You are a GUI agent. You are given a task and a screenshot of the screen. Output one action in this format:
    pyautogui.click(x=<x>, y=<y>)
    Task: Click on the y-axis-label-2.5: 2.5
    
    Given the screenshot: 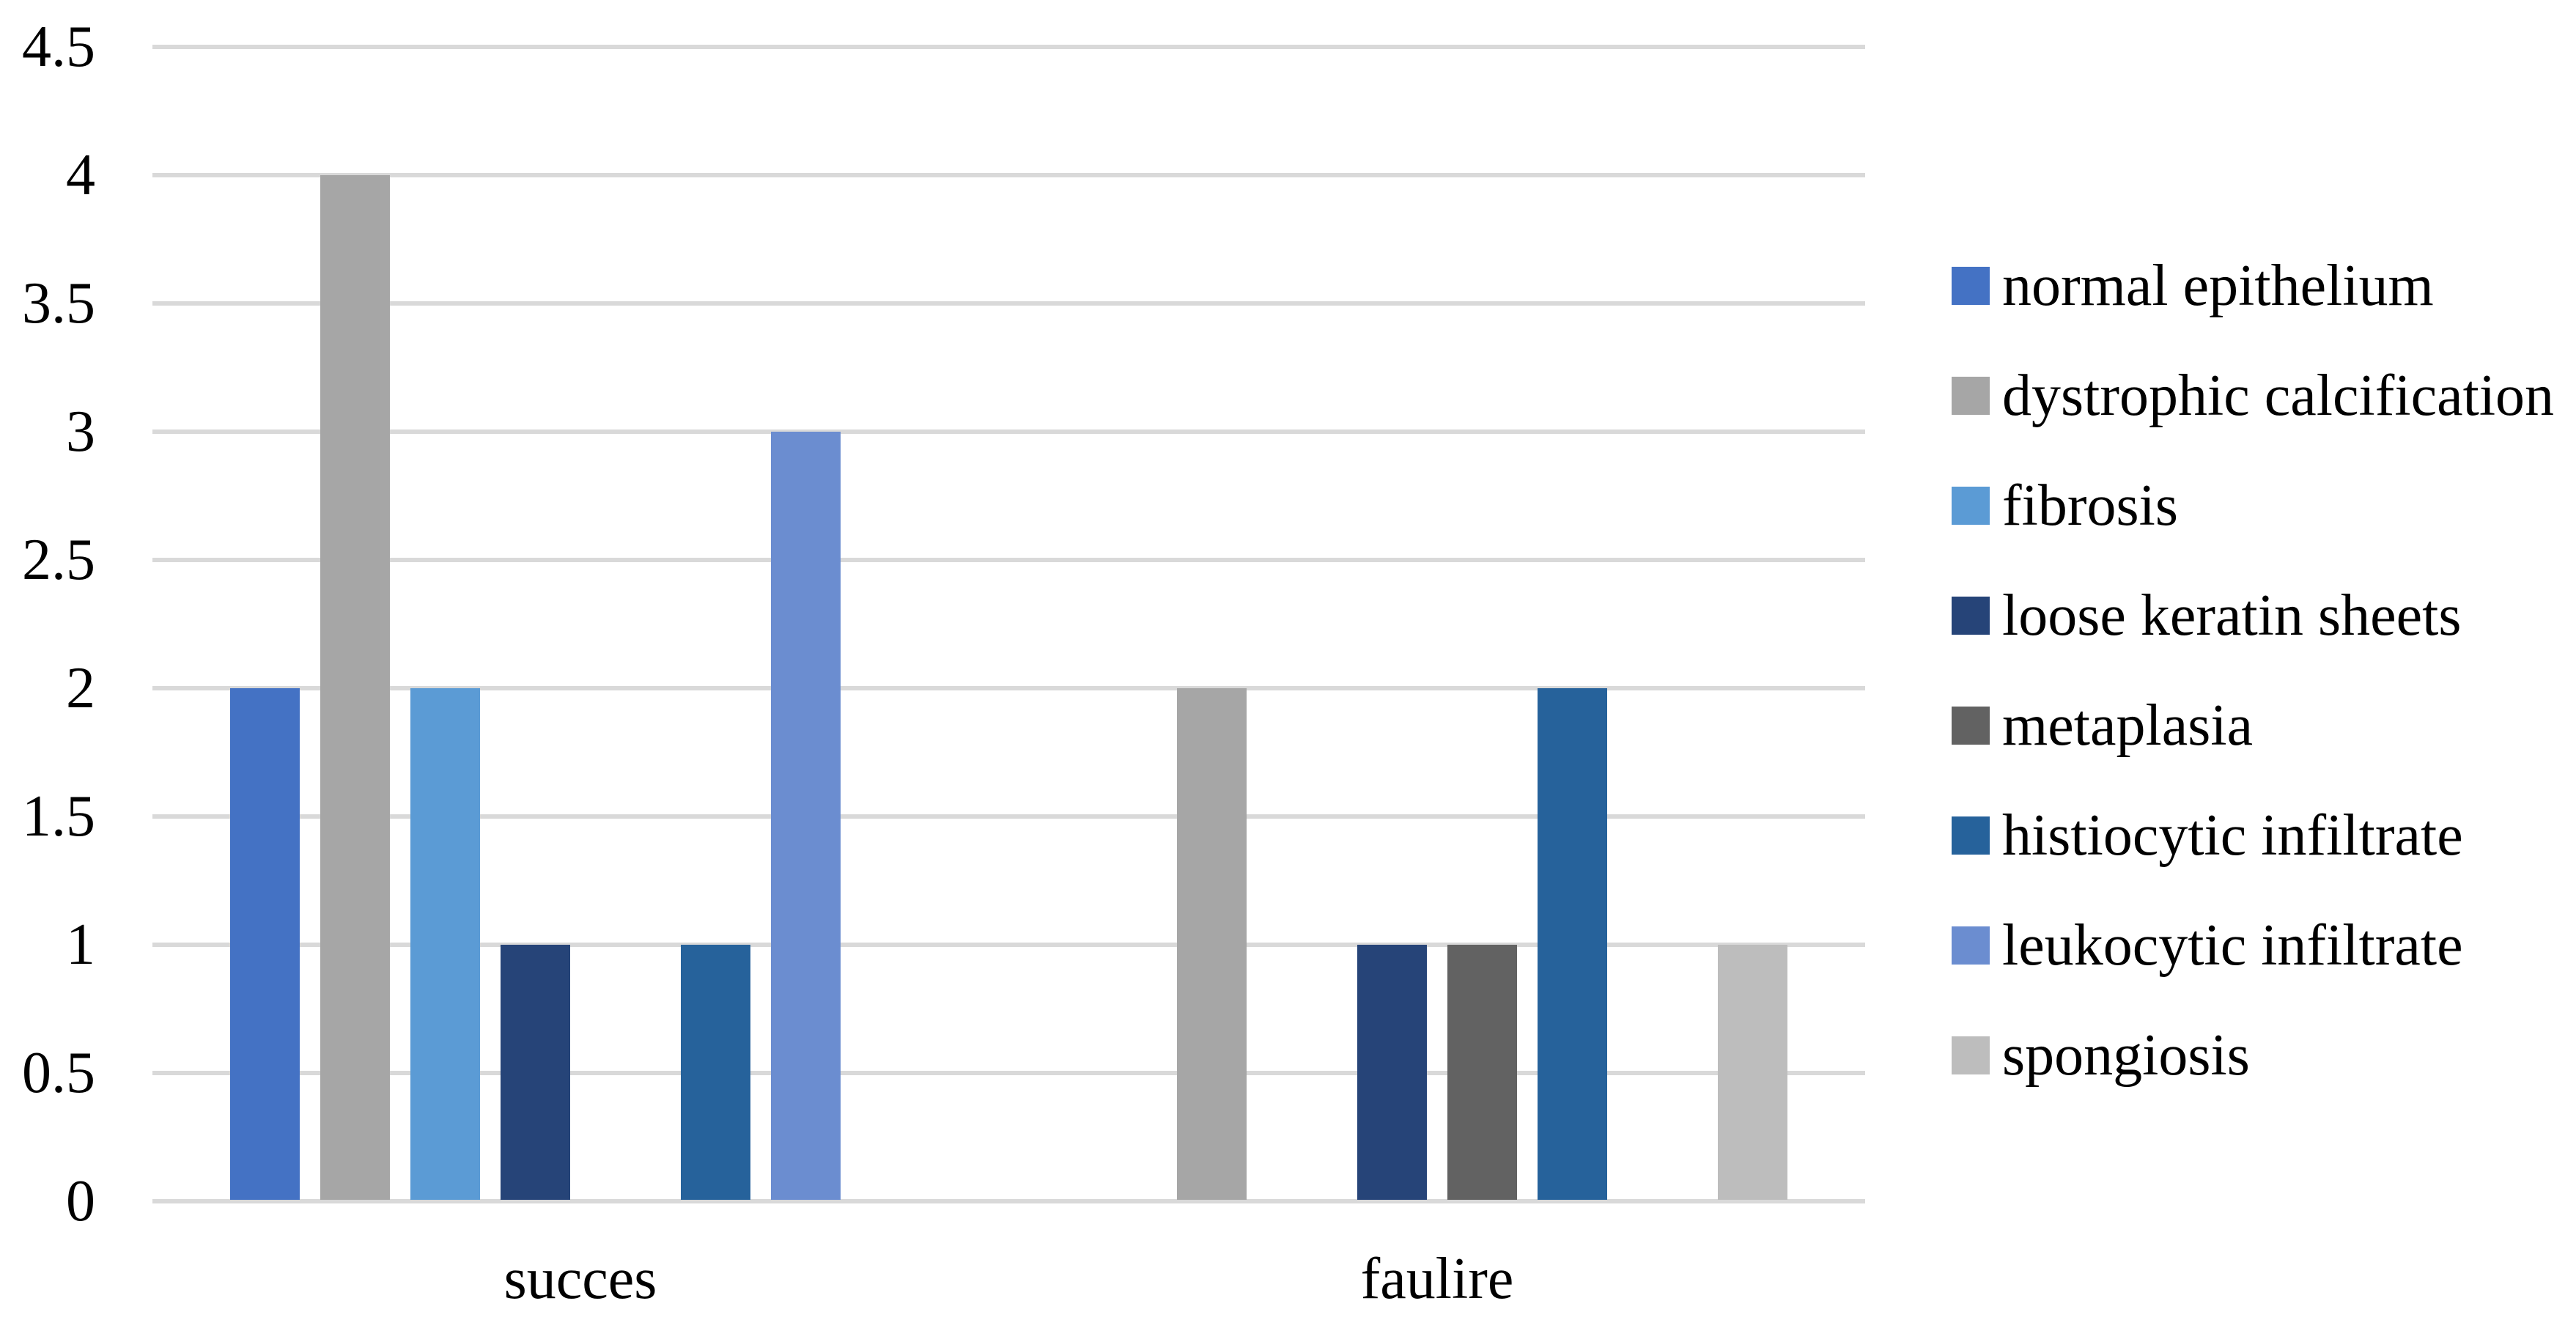 What is the action you would take?
    pyautogui.click(x=58, y=560)
    